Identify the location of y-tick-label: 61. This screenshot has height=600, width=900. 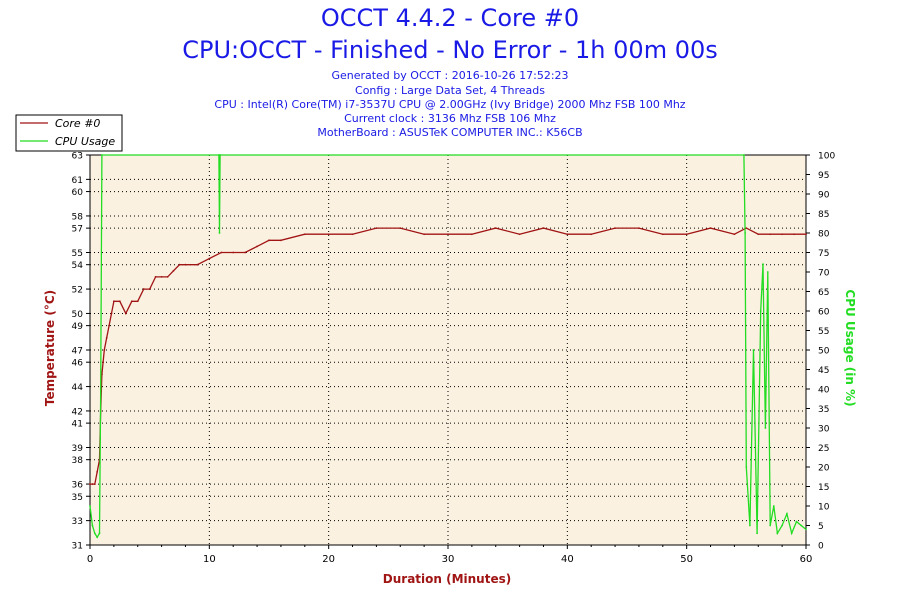
(77, 181).